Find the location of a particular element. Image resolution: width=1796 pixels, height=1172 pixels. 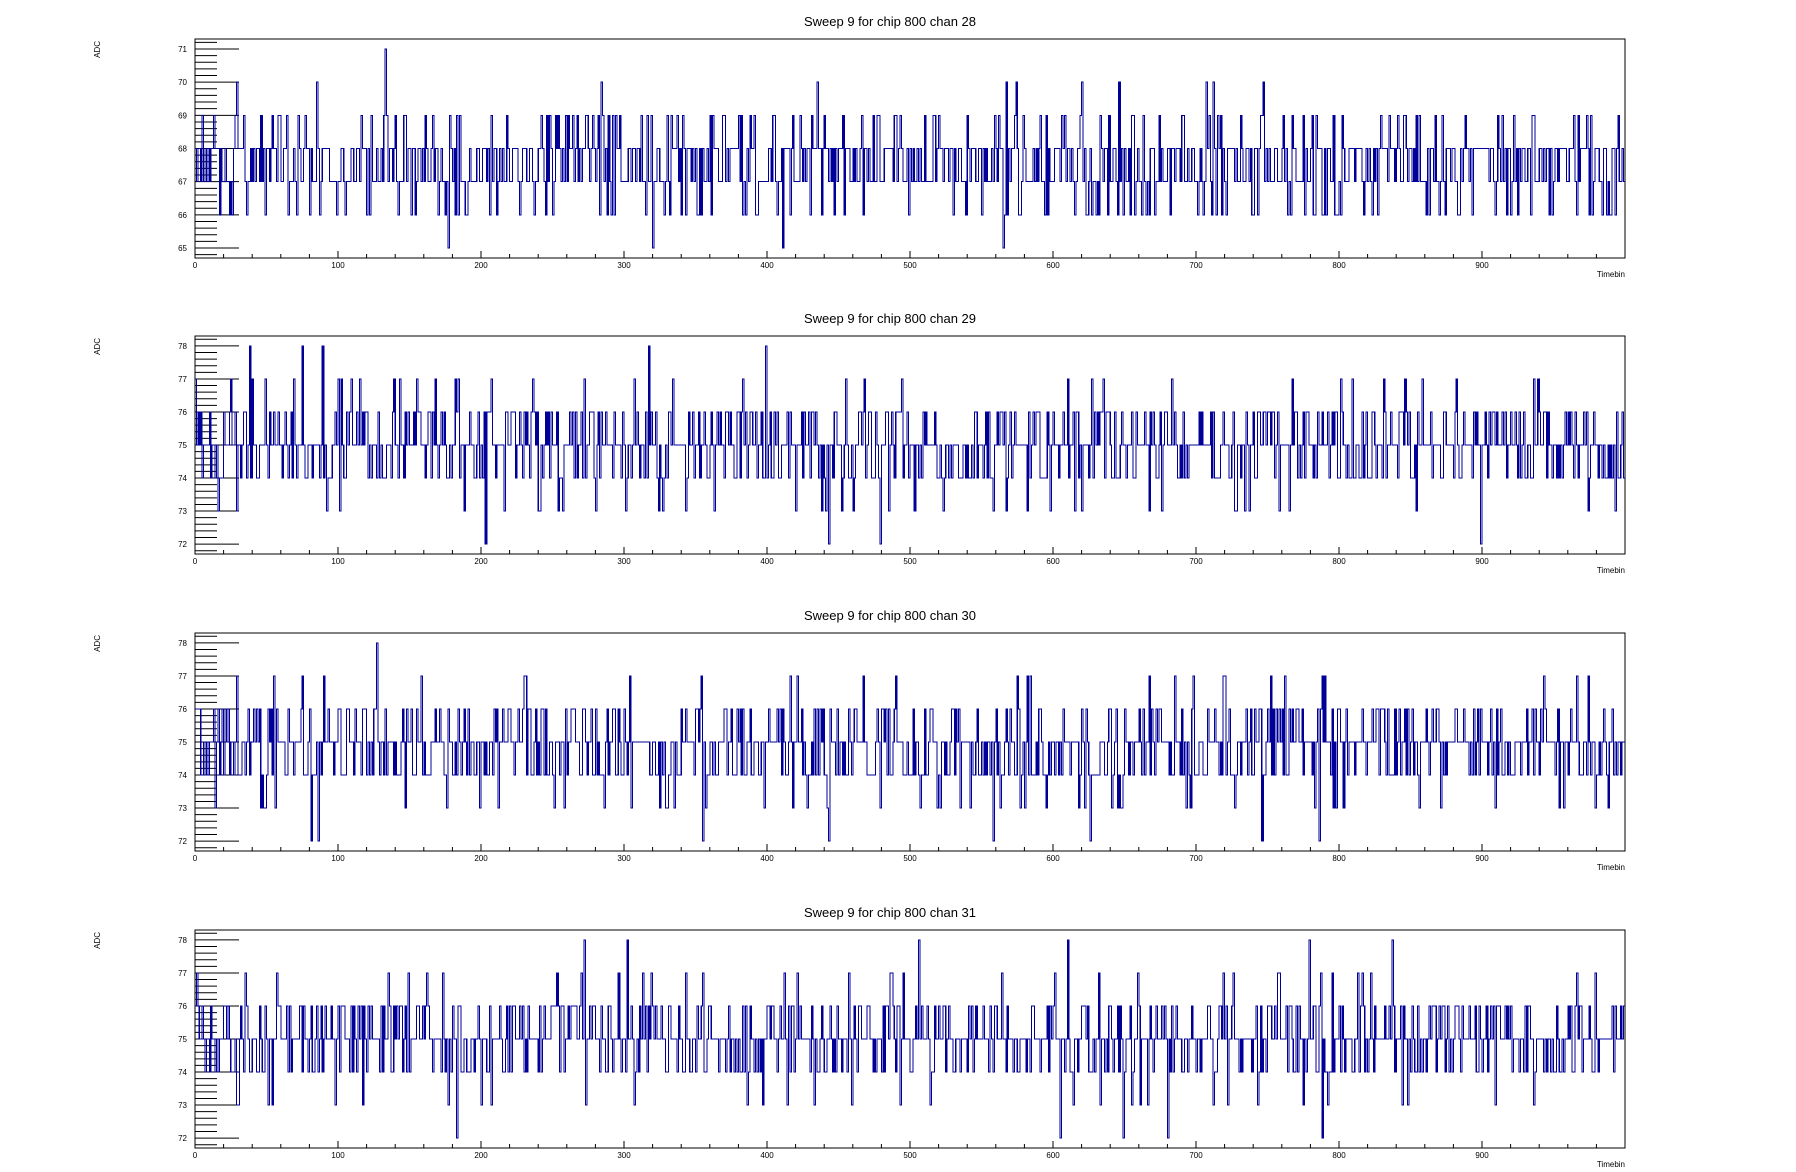

y-tick-label: 66 is located at coordinates (182, 215).